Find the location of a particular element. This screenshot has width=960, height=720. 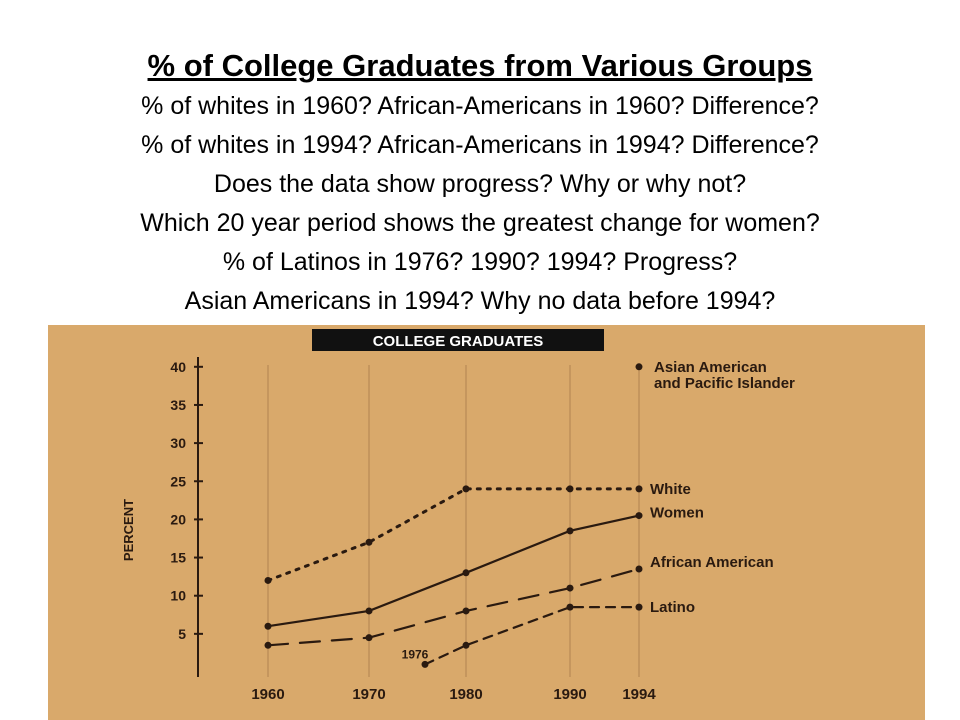

series-label: White is located at coordinates (670, 489).